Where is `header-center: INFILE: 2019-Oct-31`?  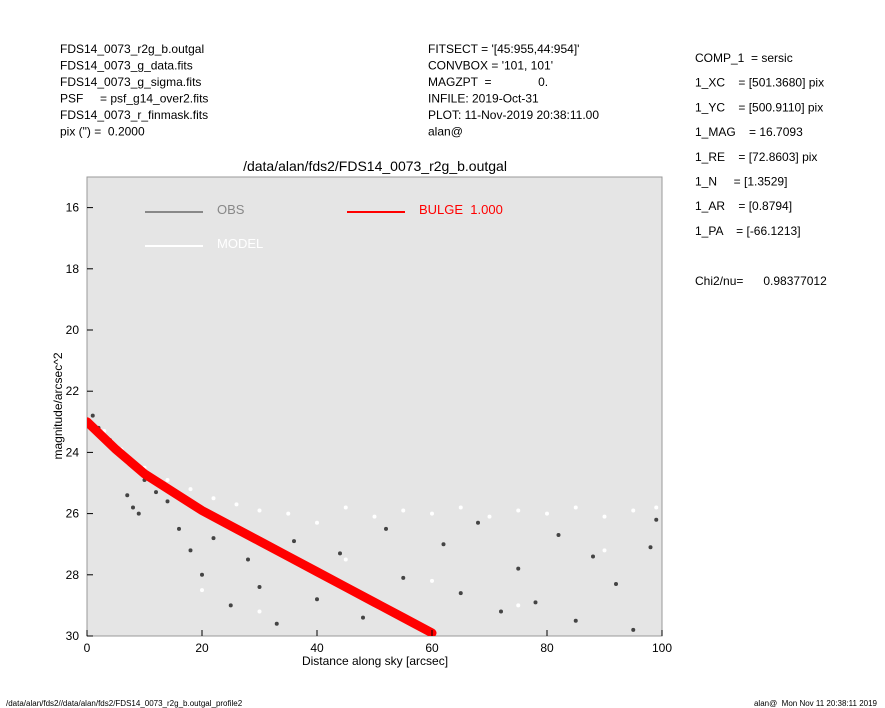 header-center: INFILE: 2019-Oct-31 is located at coordinates (483, 99).